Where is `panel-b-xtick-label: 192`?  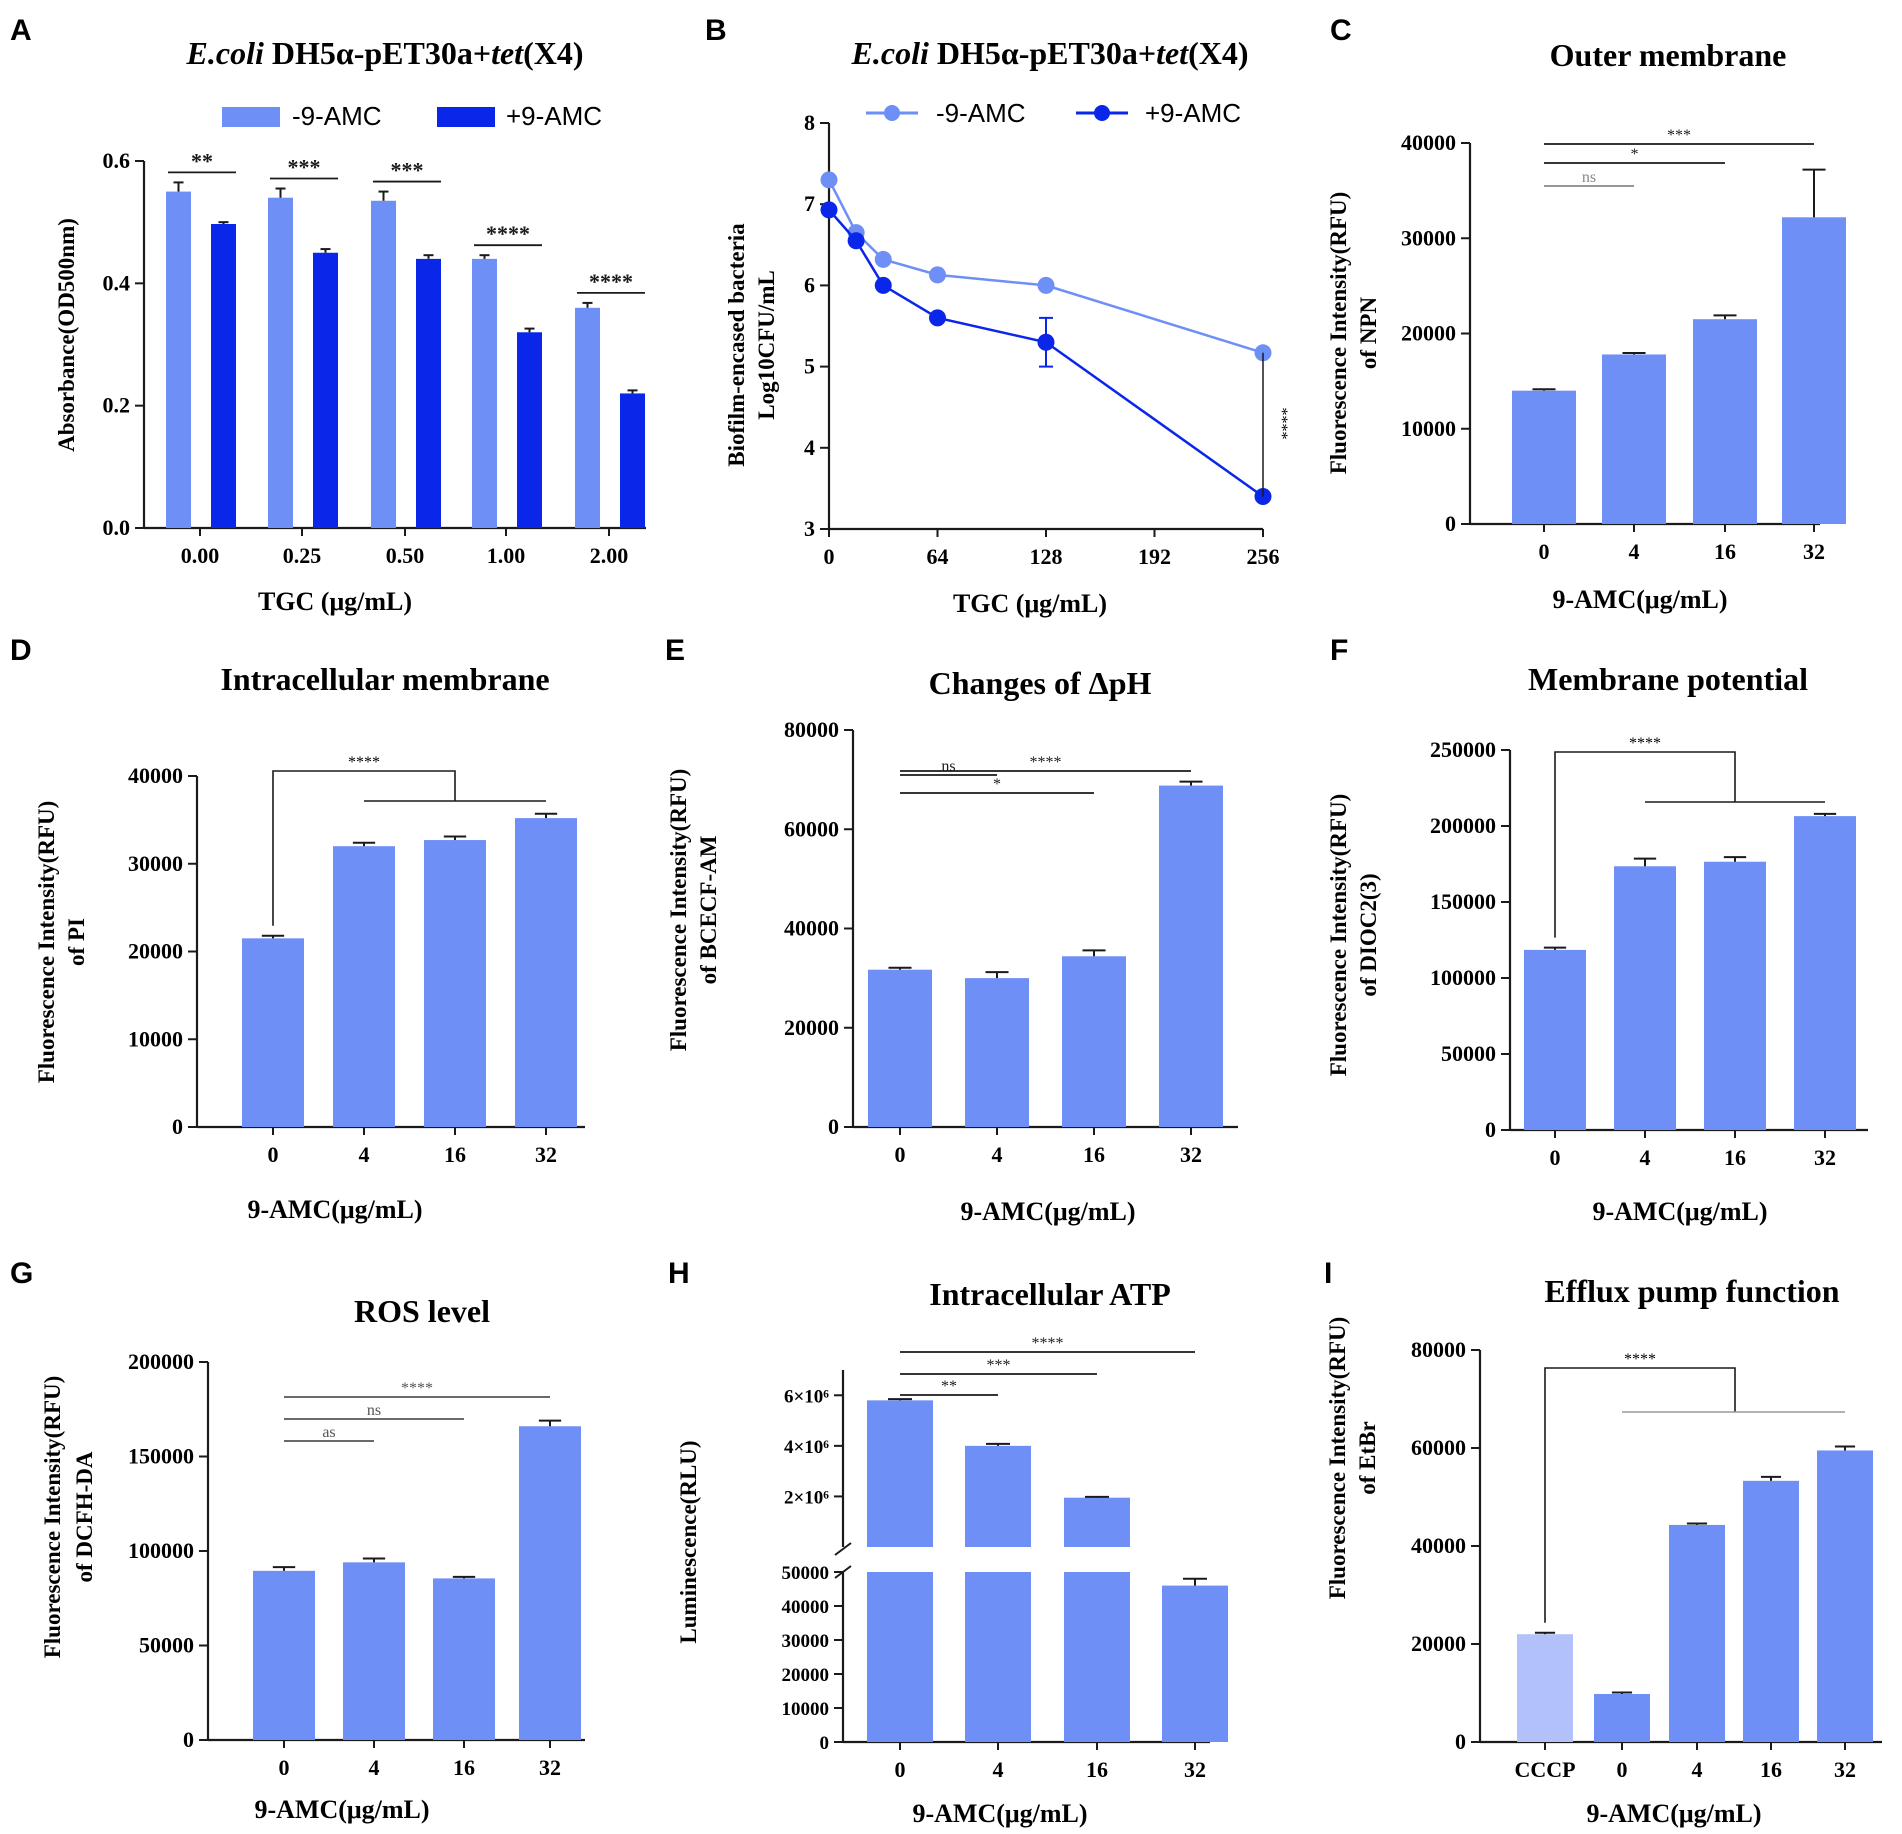
panel-b-xtick-label: 192 is located at coordinates (1154, 556).